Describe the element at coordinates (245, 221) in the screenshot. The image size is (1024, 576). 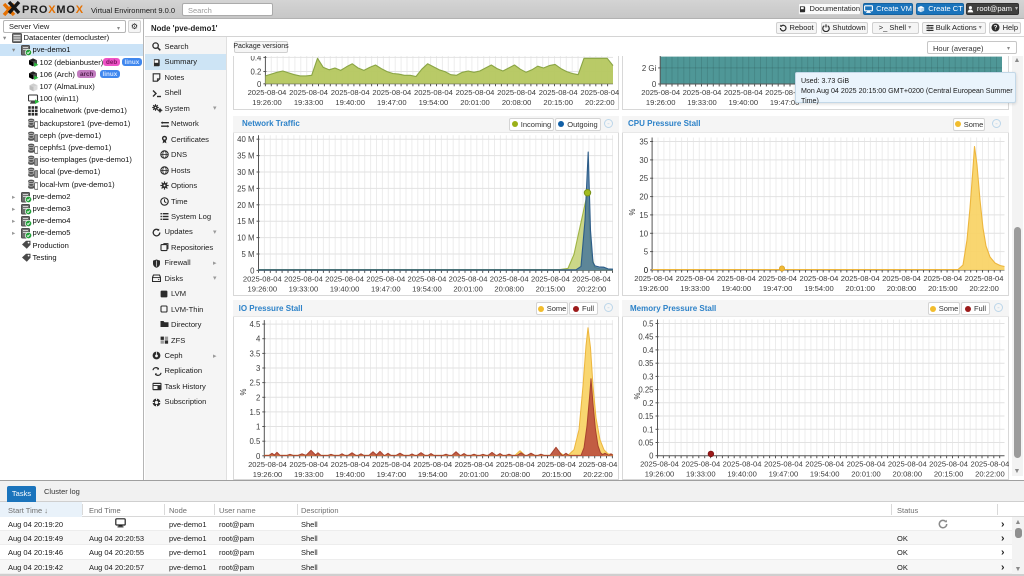
I see `svg-text: 15 M` at that location.